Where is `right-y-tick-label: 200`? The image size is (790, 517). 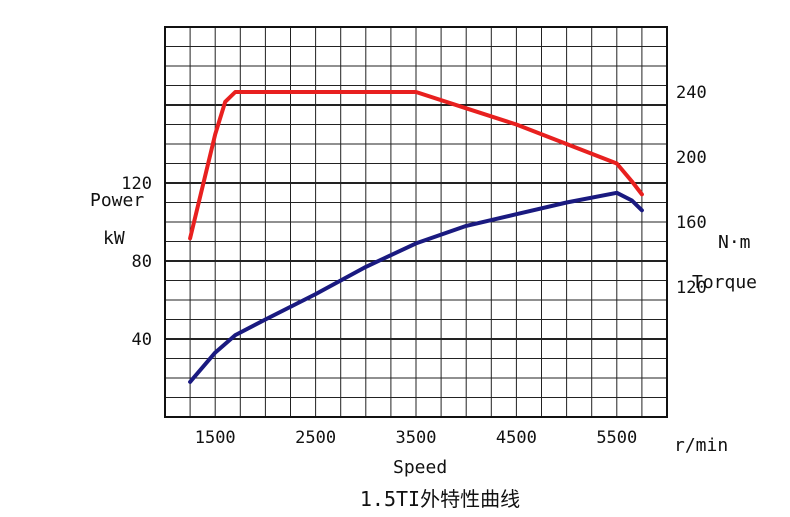
right-y-tick-label: 200 is located at coordinates (691, 158).